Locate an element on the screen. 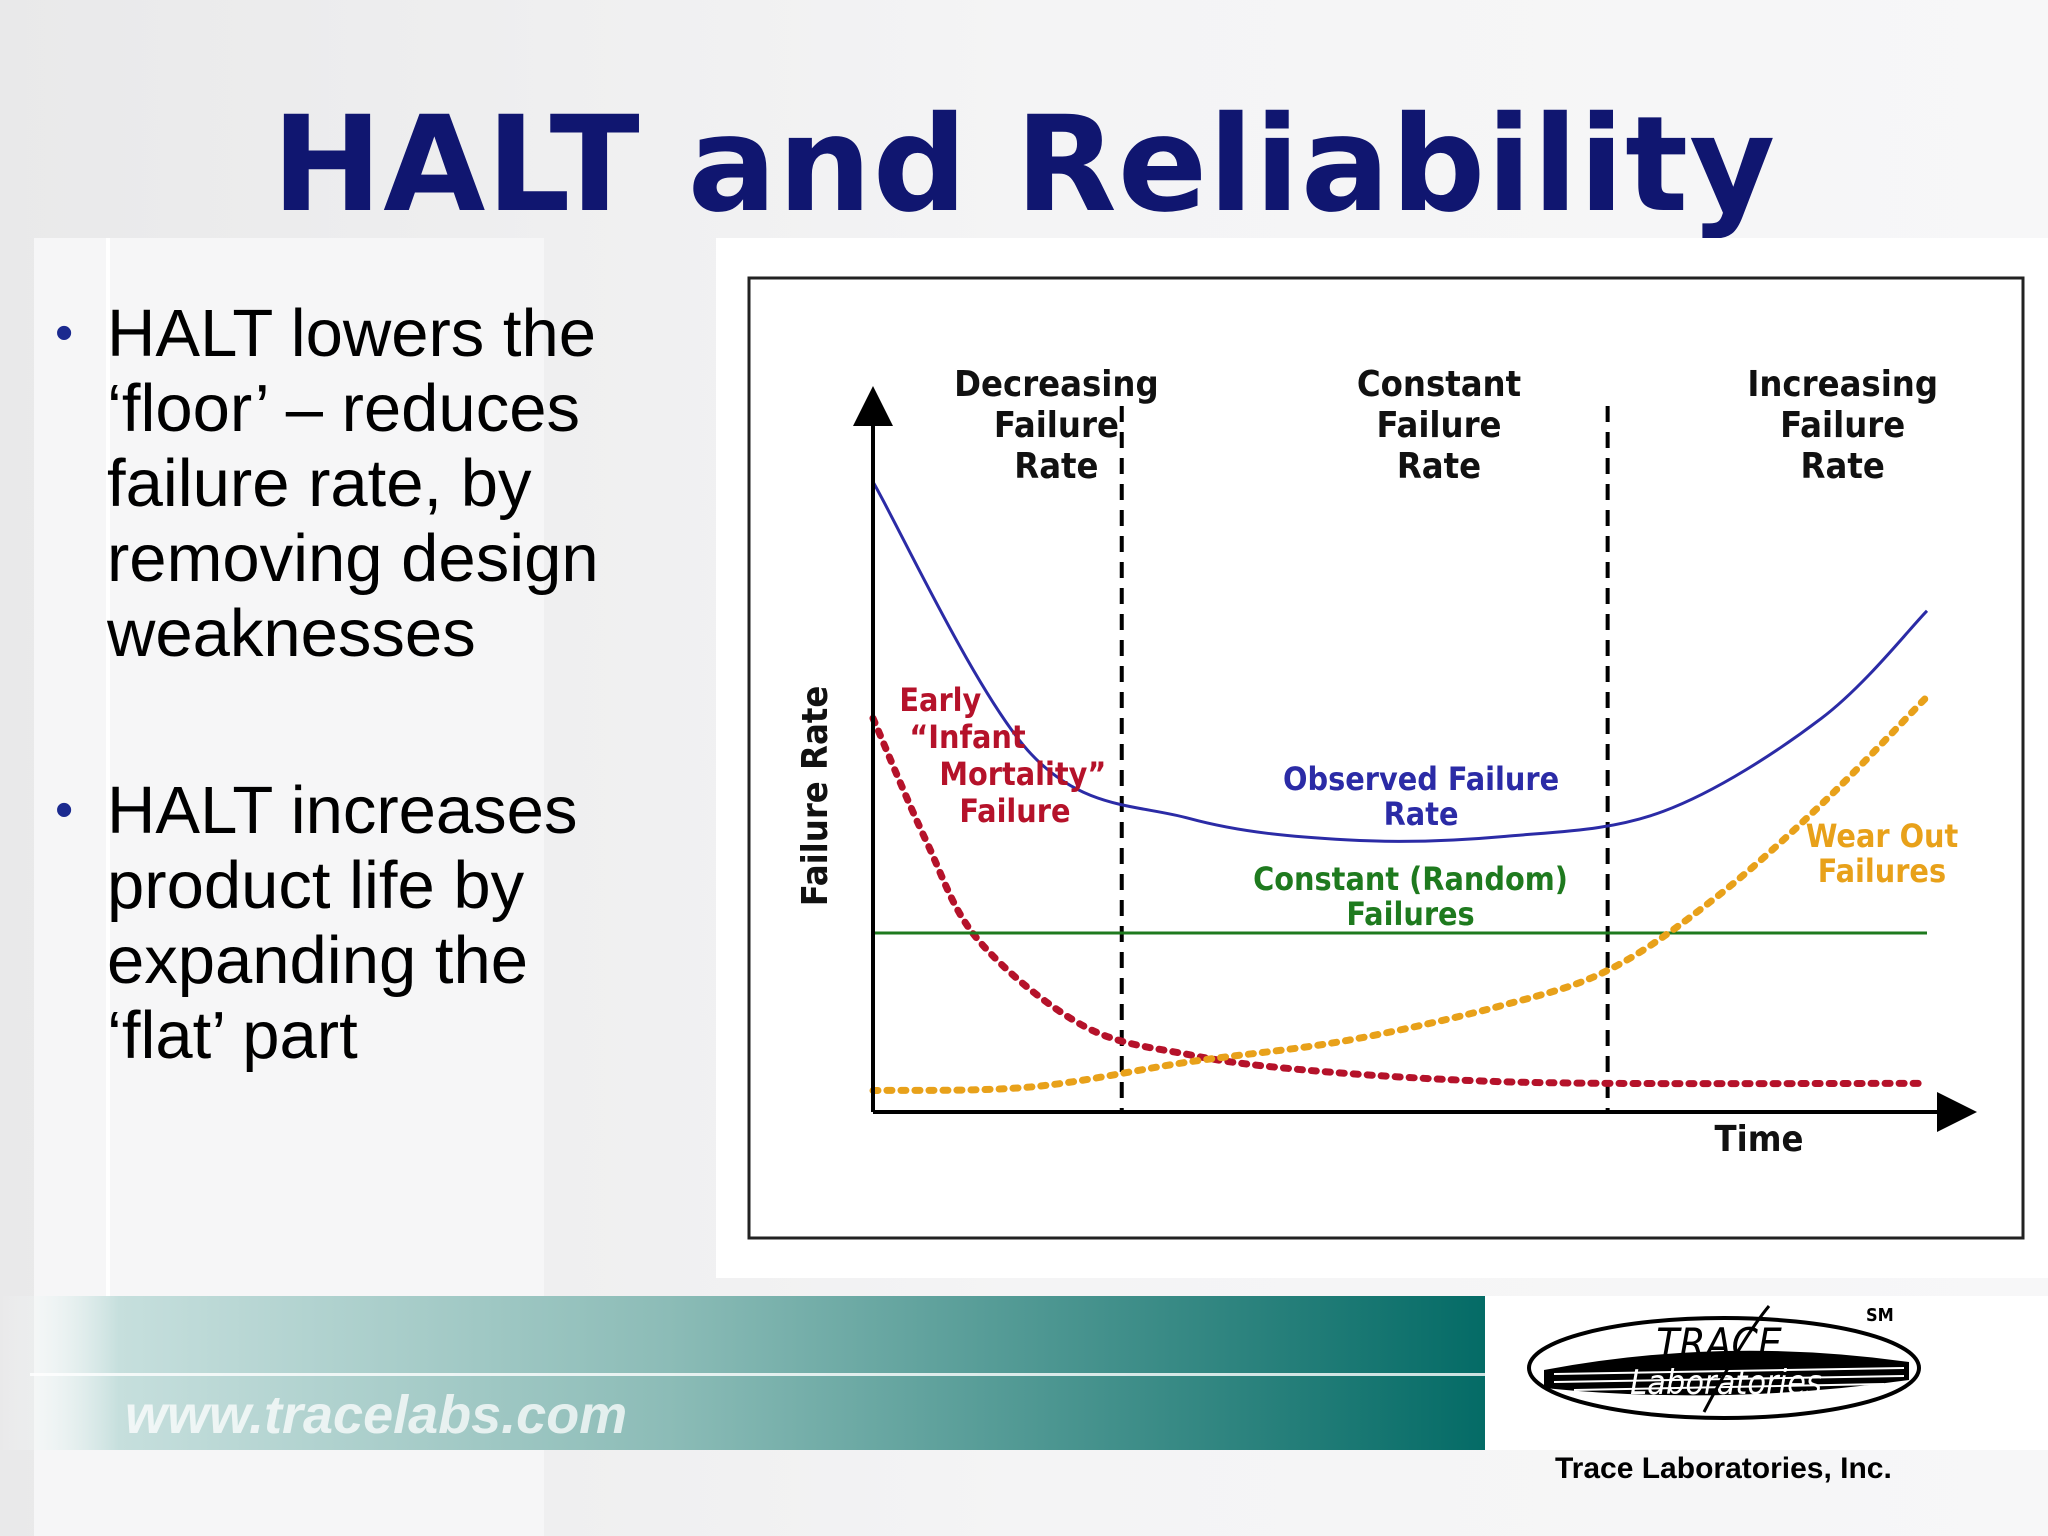  trace-logo: TRACE Laboratories SM is located at coordinates (1724, 1362).